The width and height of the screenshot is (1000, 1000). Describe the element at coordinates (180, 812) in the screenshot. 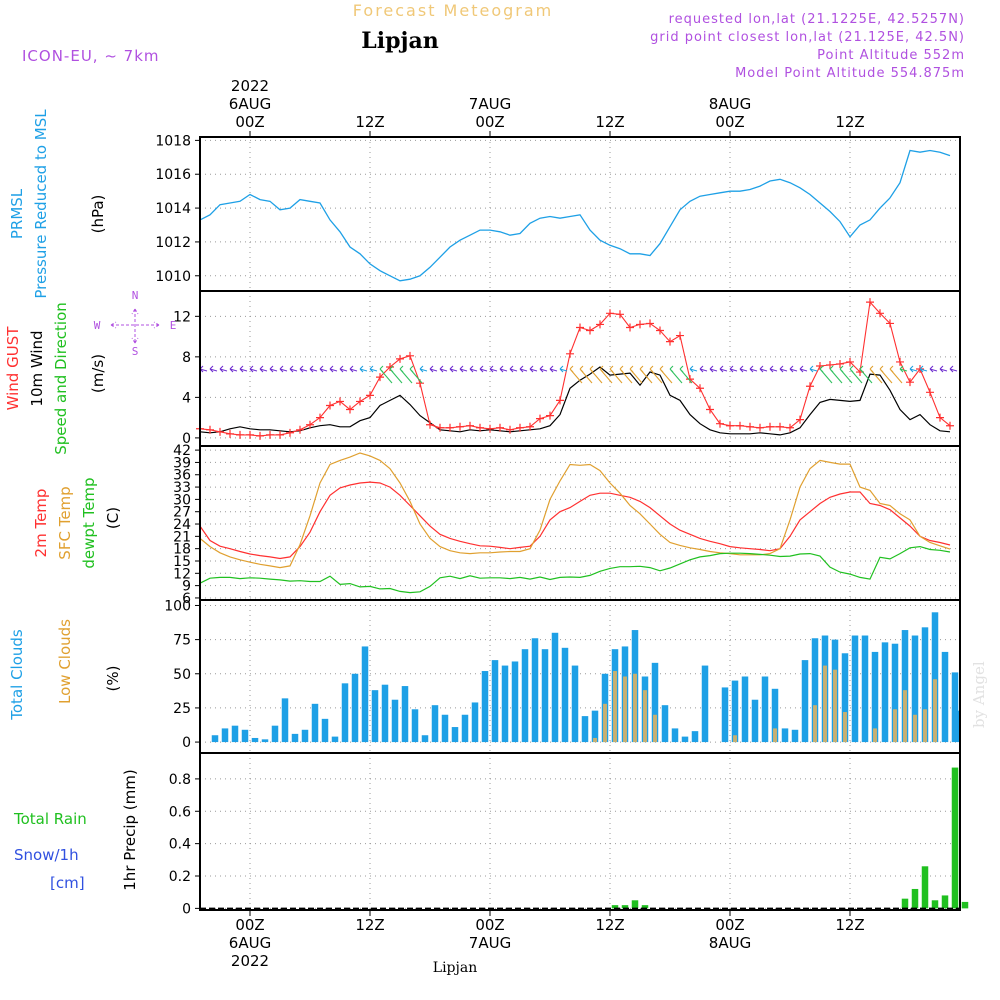

I see `y-tick-label: 0.6` at that location.